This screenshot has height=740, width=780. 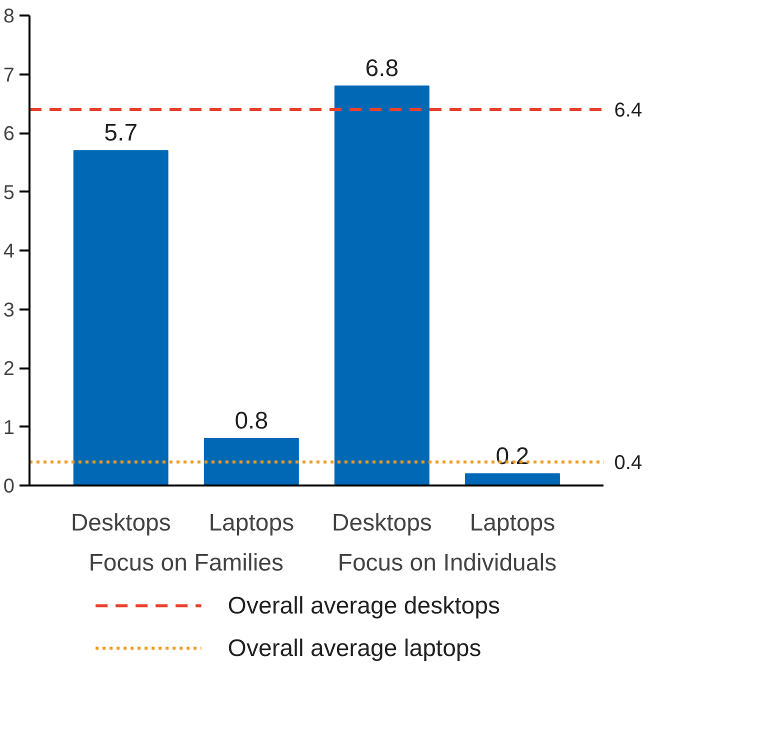 I want to click on y-tick-label: 4, so click(x=8, y=251).